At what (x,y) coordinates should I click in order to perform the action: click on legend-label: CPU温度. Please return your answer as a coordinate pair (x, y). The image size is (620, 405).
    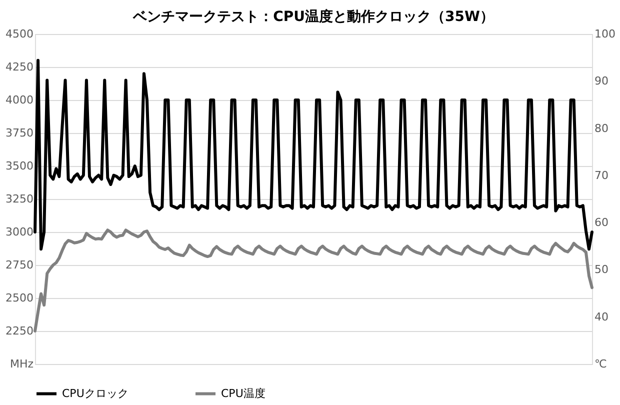
    Looking at the image, I should click on (243, 393).